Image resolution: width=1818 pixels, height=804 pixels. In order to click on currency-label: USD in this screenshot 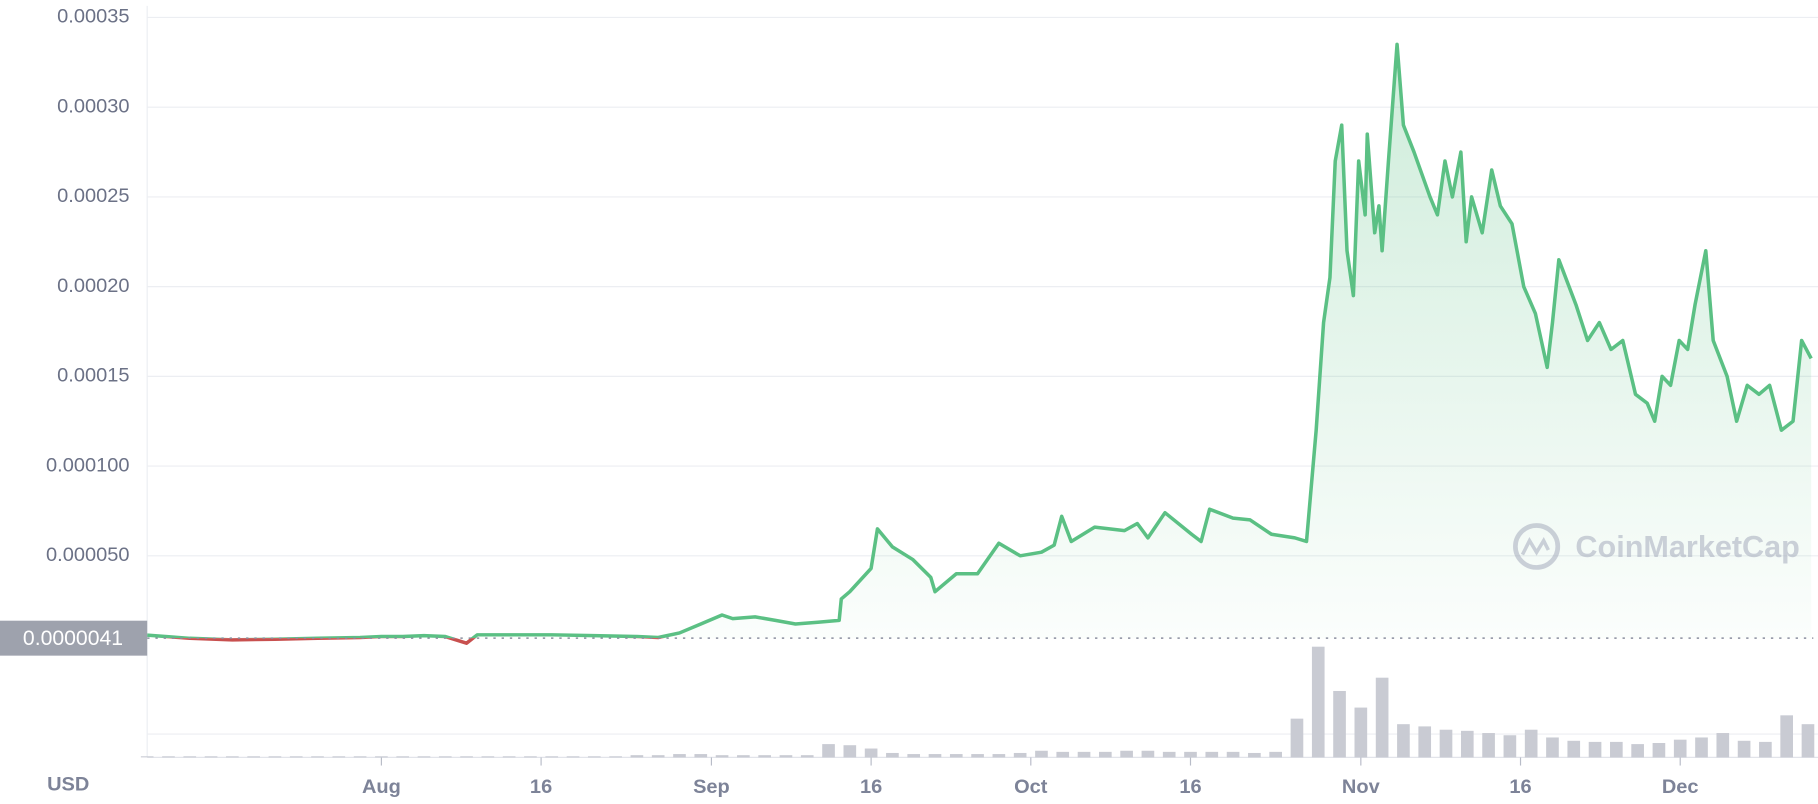, I will do `click(68, 785)`.